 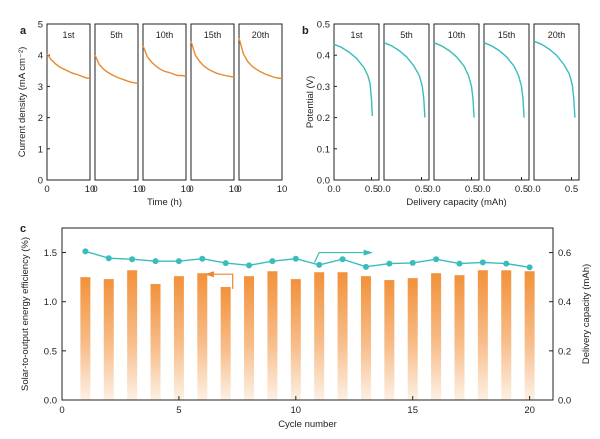 What do you see at coordinates (50, 401) in the screenshot?
I see `y-tick-label: 0.0` at bounding box center [50, 401].